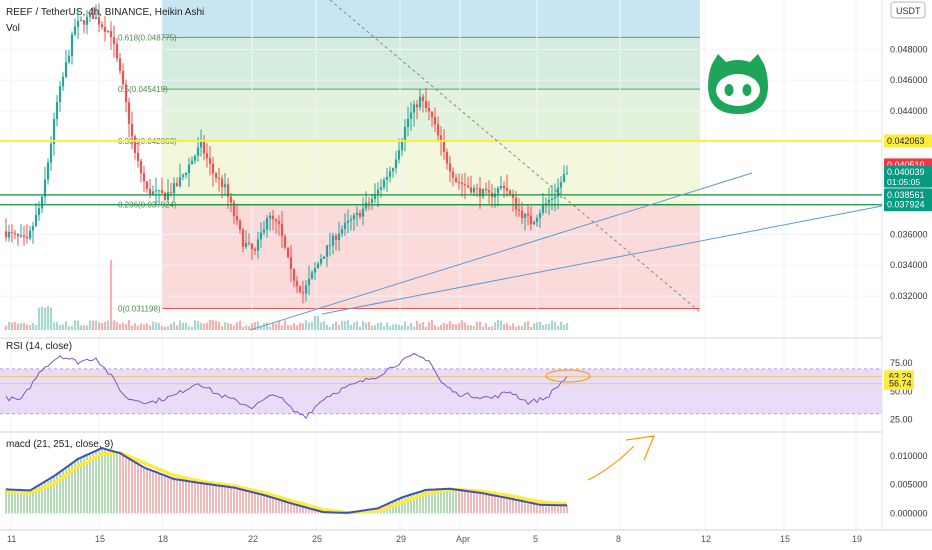  I want to click on macd-axis-tick: 0.010000, so click(909, 456).